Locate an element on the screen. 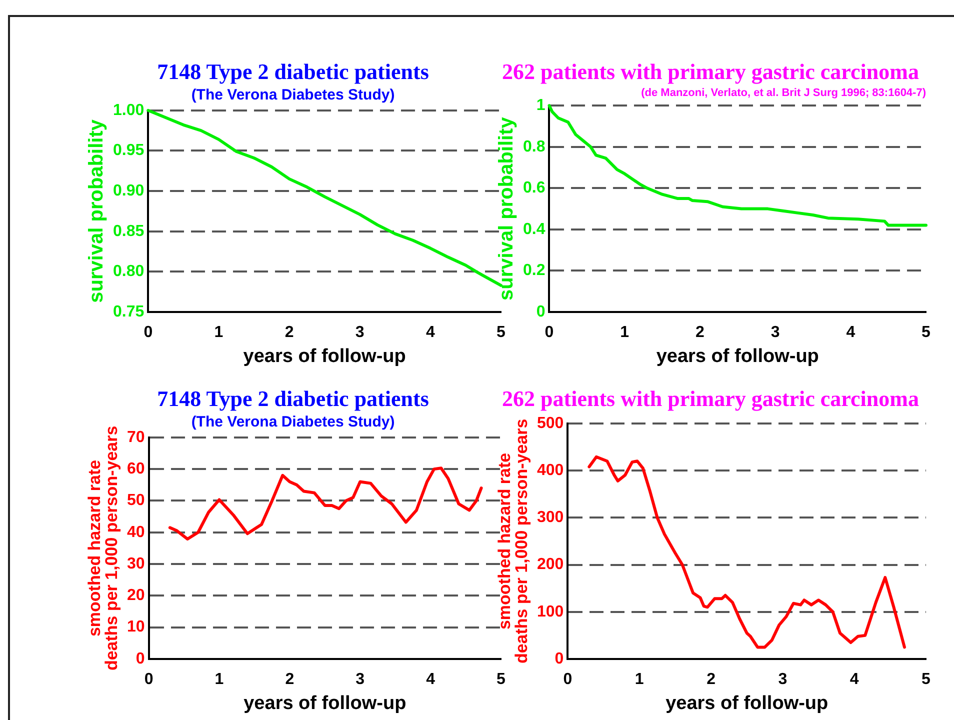  y-tick-label: 400 is located at coordinates (550, 470).